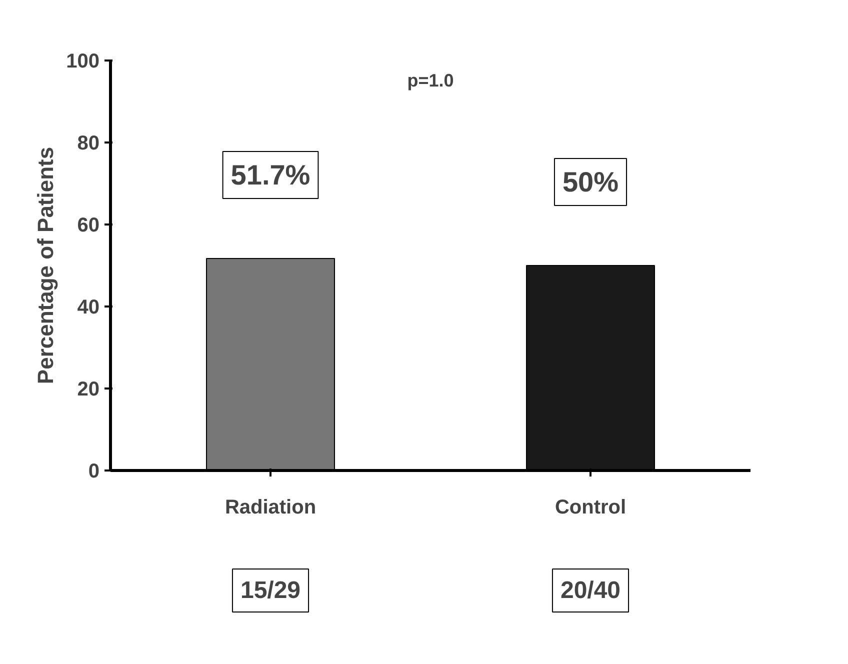 This screenshot has height=664, width=848. Describe the element at coordinates (590, 507) in the screenshot. I see `x-tick-label: Control` at that location.